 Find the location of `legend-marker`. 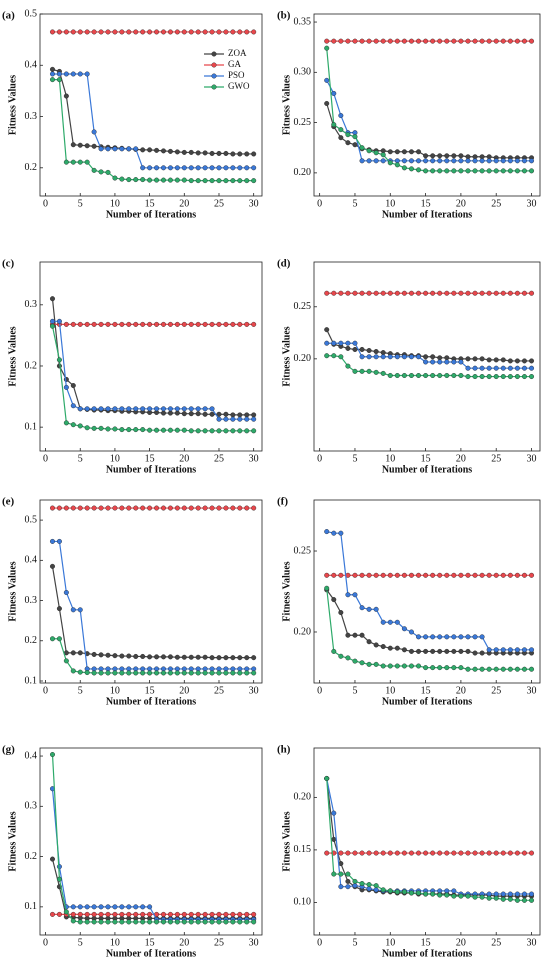

legend-marker is located at coordinates (214, 87).